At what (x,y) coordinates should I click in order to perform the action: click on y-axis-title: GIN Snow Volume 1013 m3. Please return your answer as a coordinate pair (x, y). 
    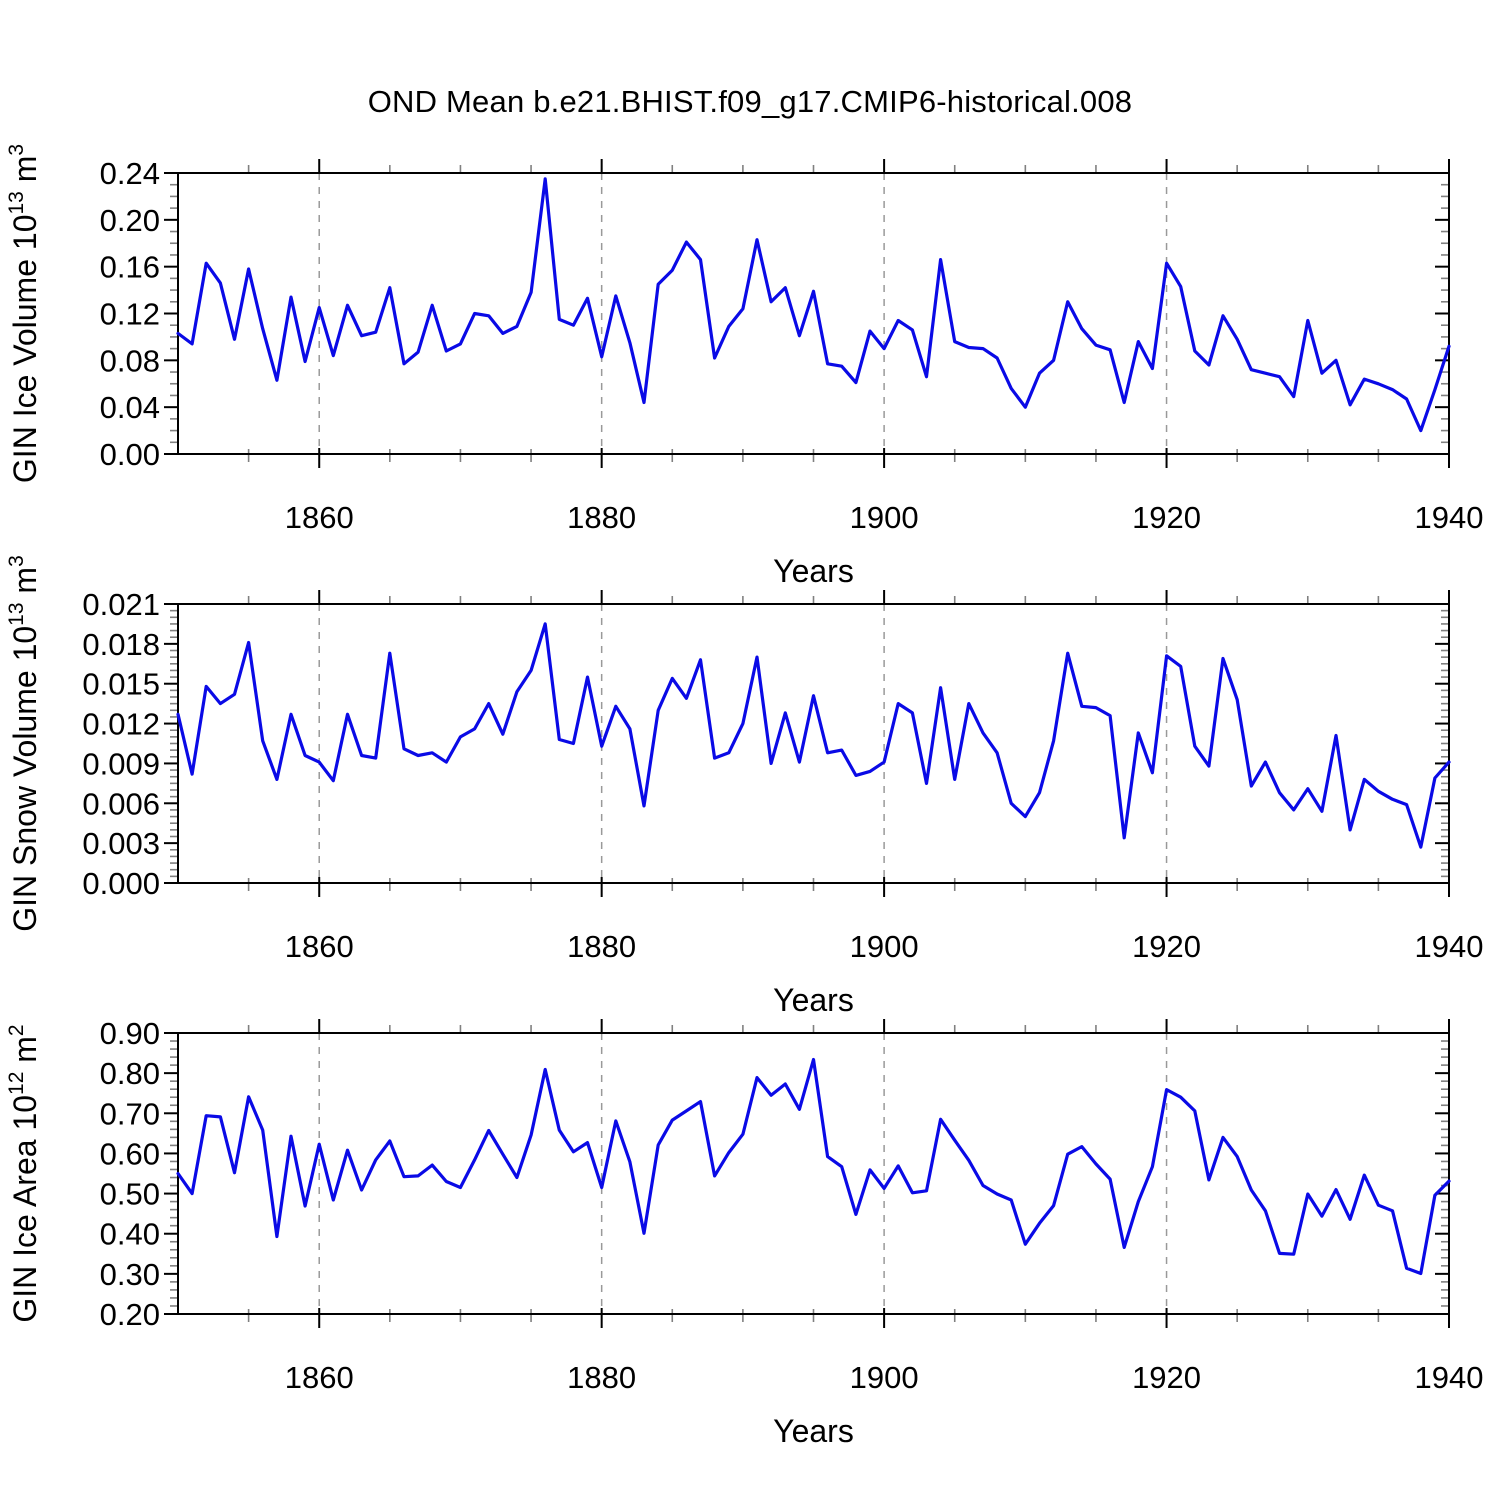
    Looking at the image, I should click on (24, 743).